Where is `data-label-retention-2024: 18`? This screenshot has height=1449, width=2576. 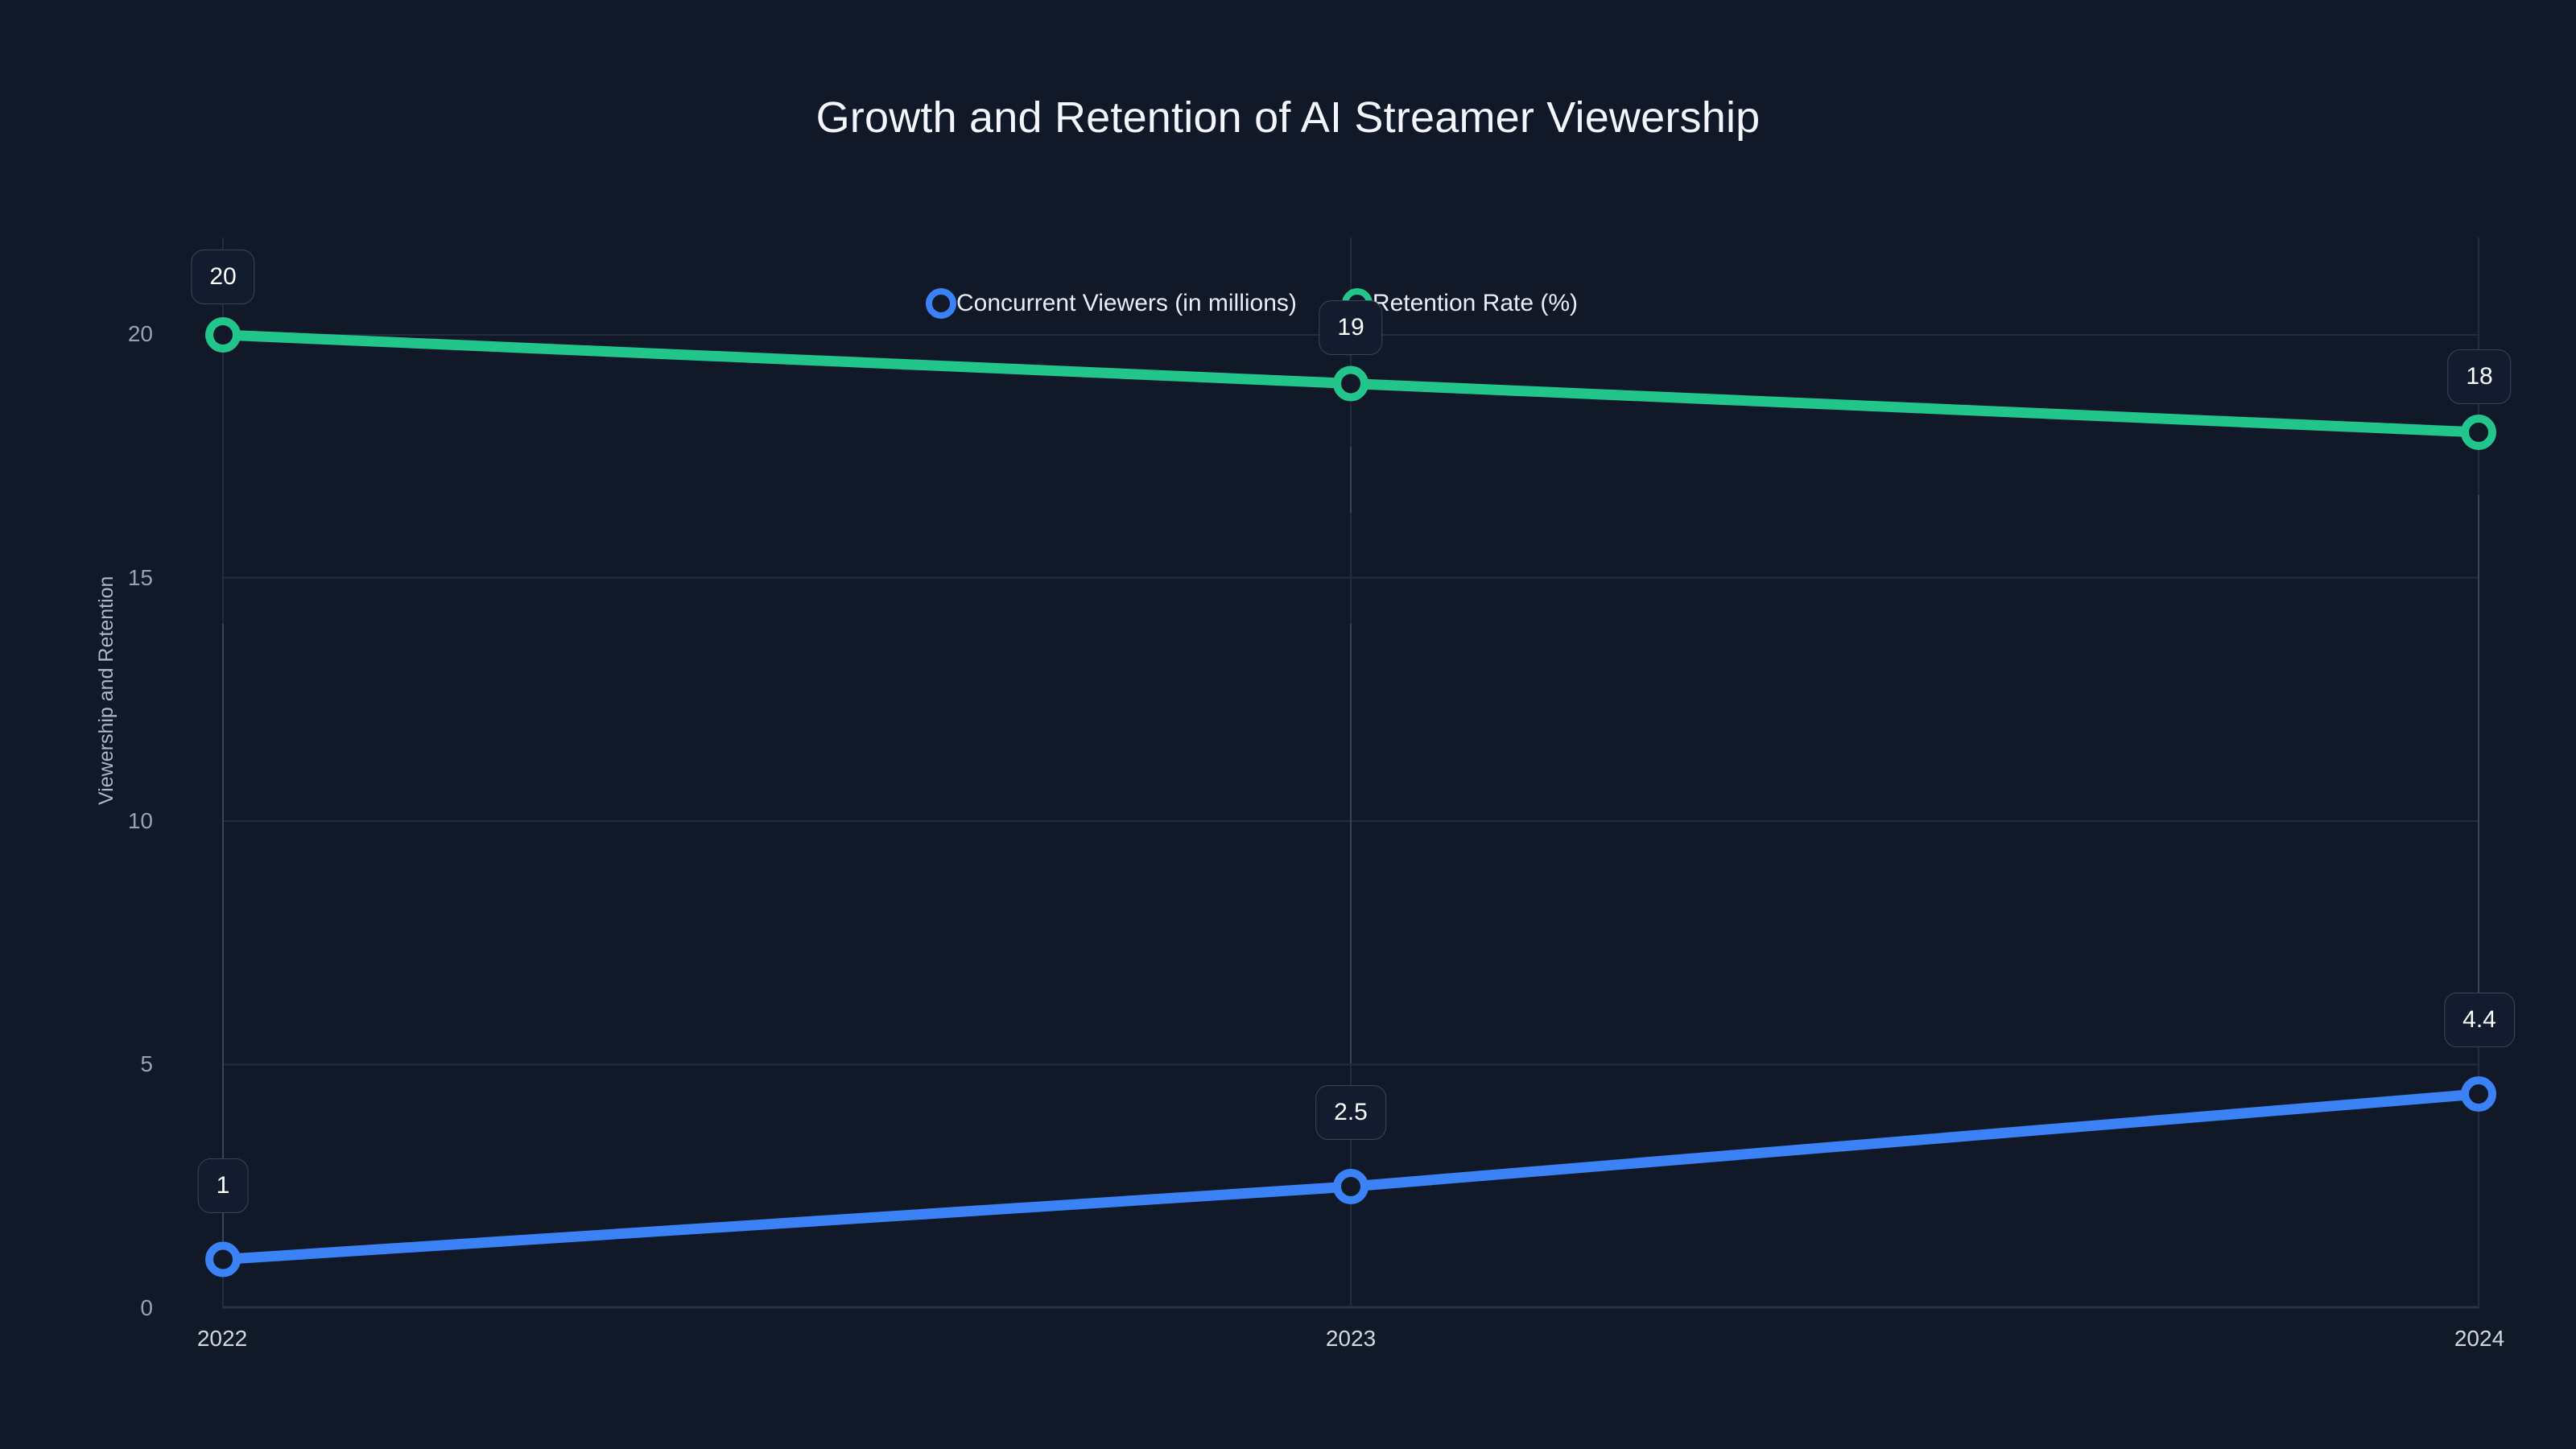 data-label-retention-2024: 18 is located at coordinates (2479, 376).